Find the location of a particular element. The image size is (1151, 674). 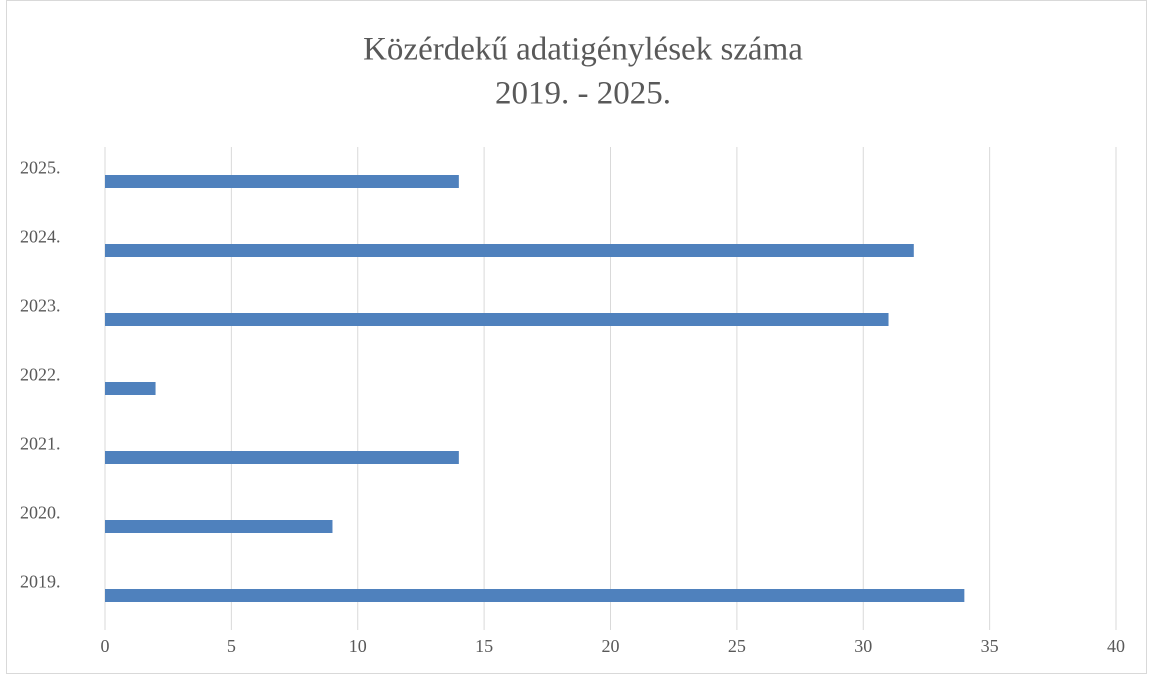

y-tick-label: 2023. is located at coordinates (40, 306).